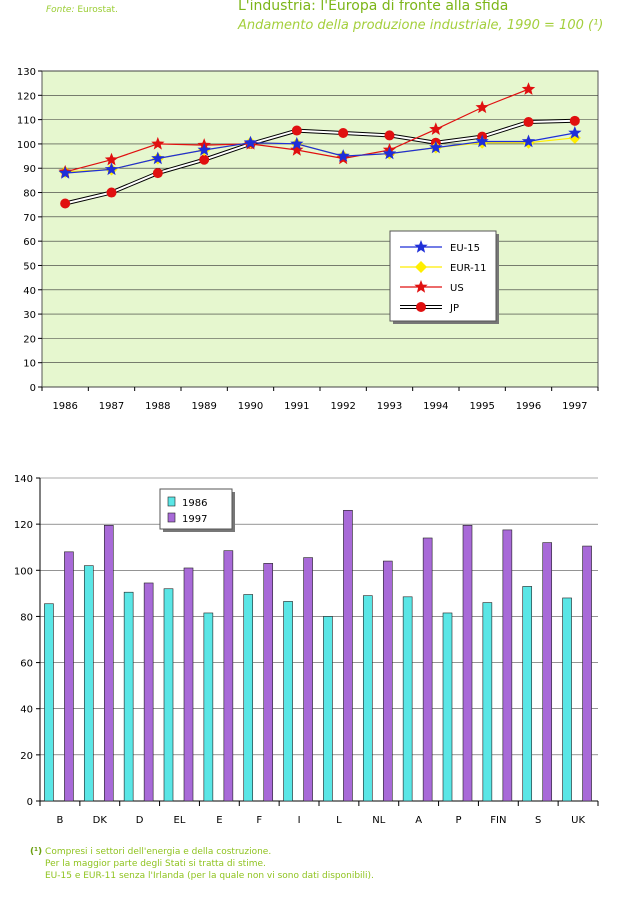  I want to click on x-tick-label: L, so click(339, 820).